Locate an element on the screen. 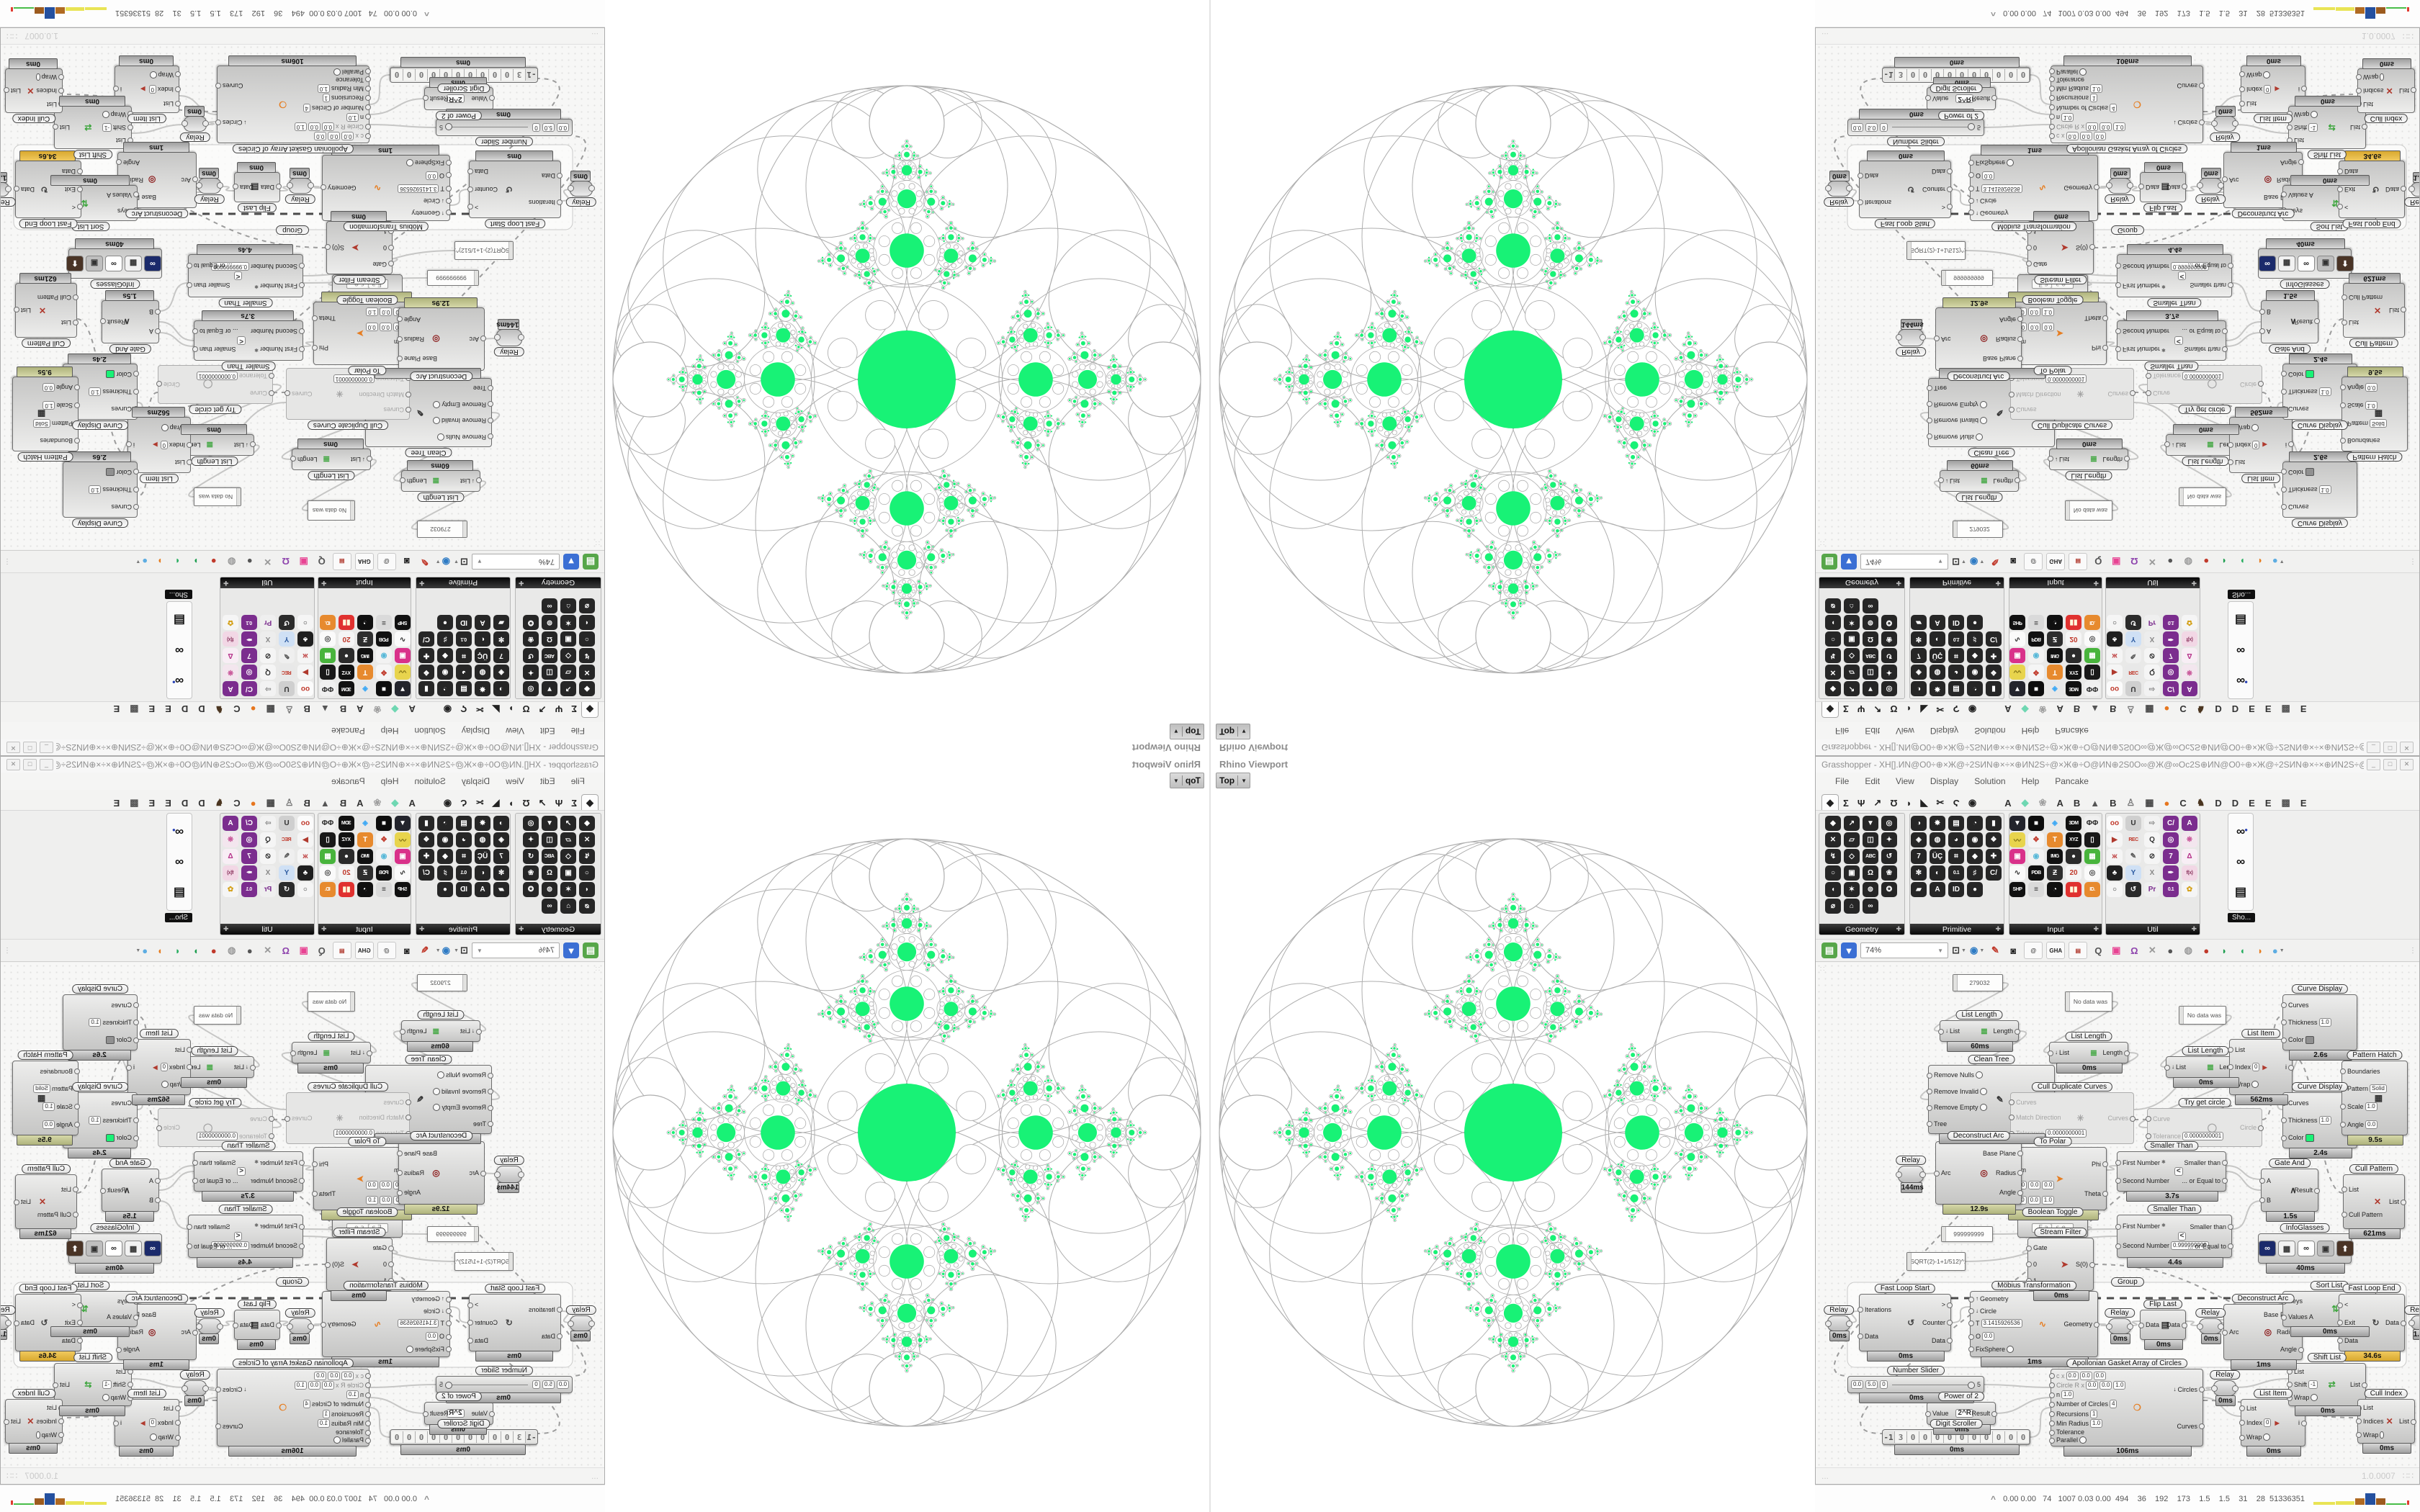  digit-cell: 0 is located at coordinates (396, 75).